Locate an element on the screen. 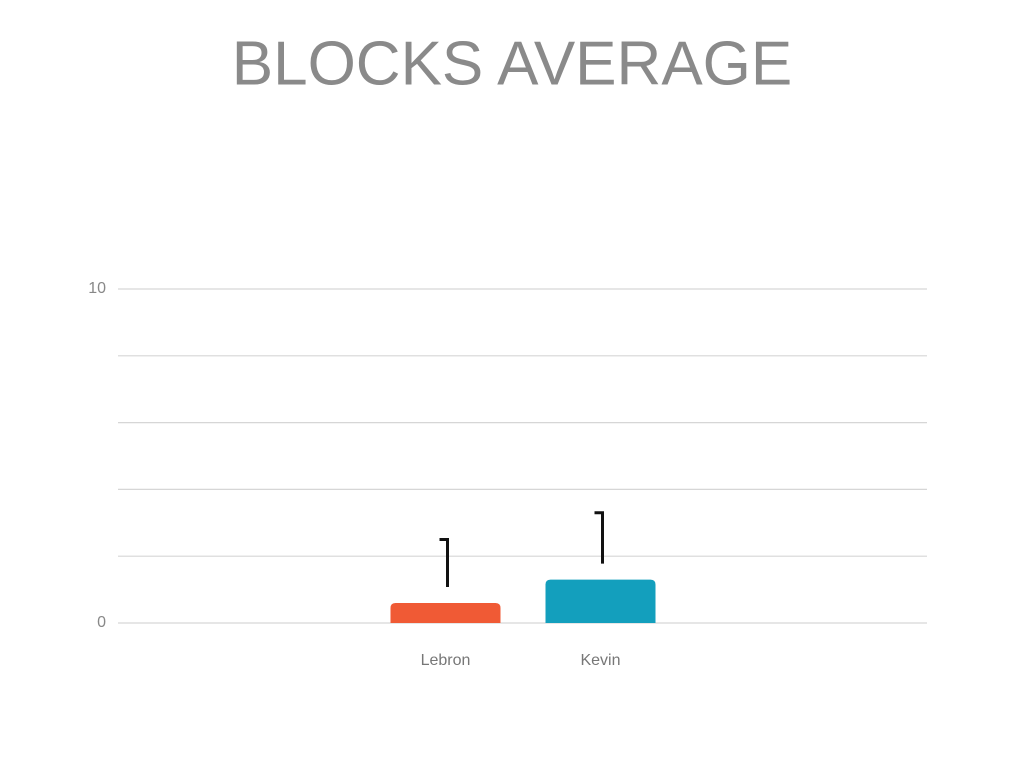 The image size is (1024, 768). x-tick-label: Kevin is located at coordinates (600, 660).